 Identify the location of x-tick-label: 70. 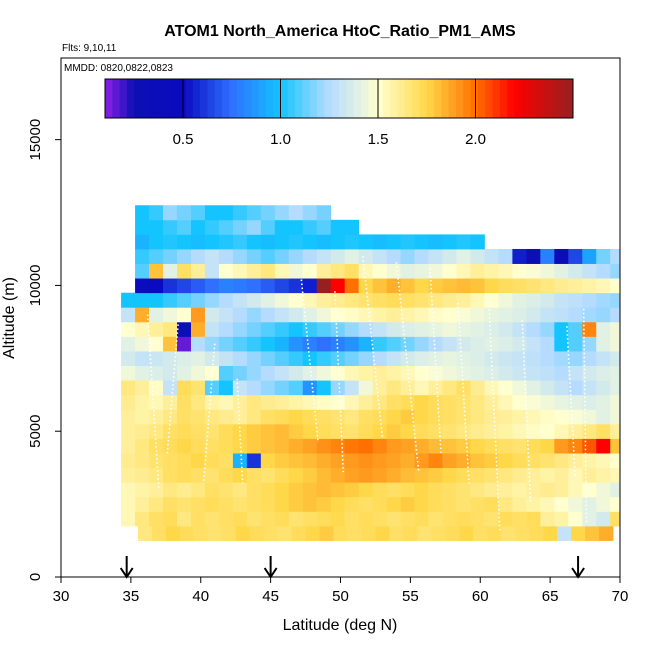
(620, 596).